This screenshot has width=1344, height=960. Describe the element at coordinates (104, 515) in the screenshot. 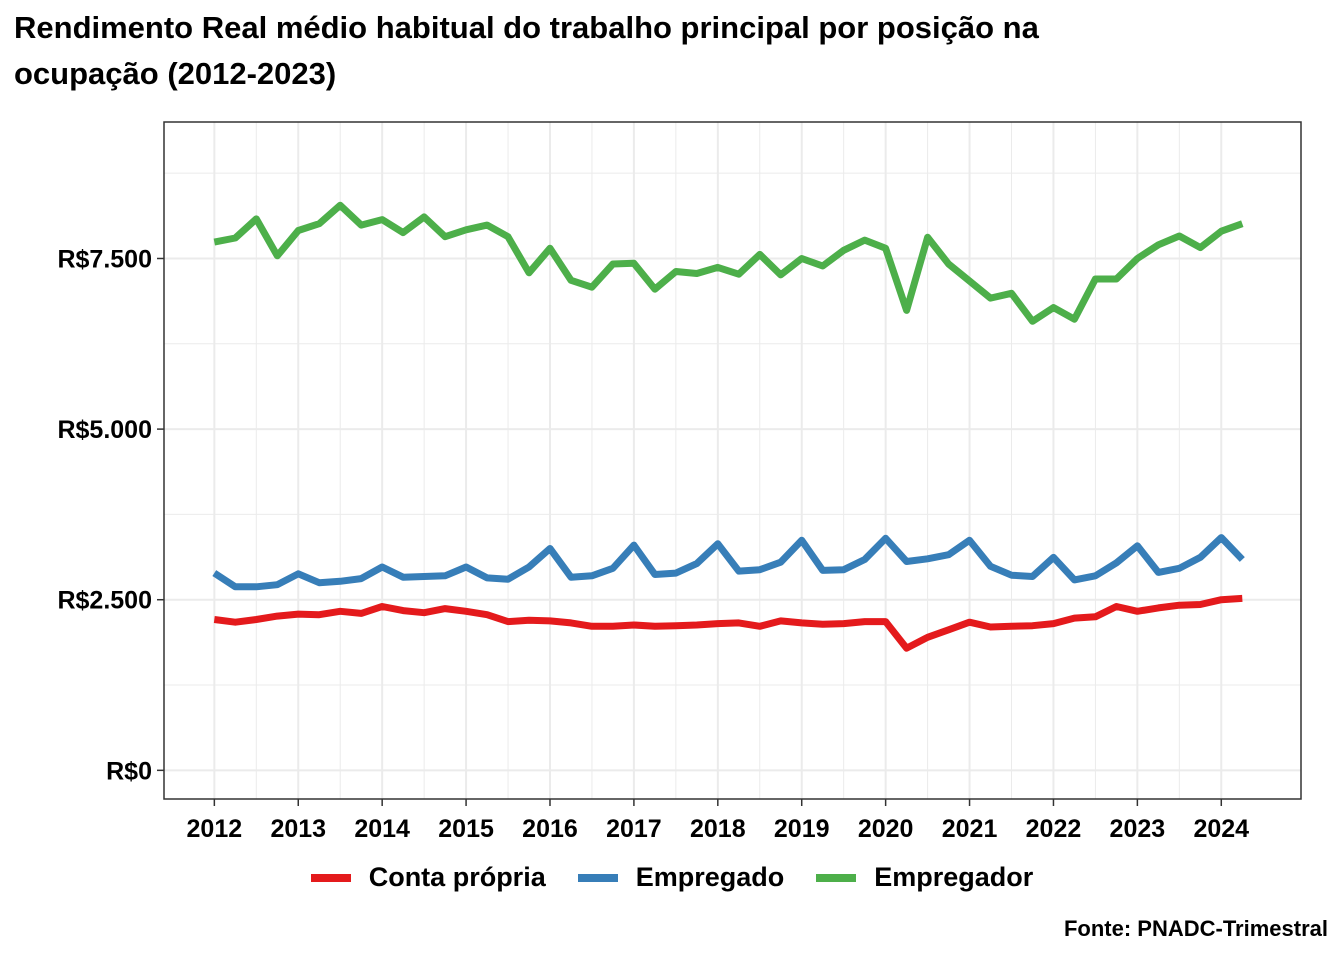

I see `y-axis-tick-labels: R$0 R$2.500 R$5.000 R$7.500` at that location.